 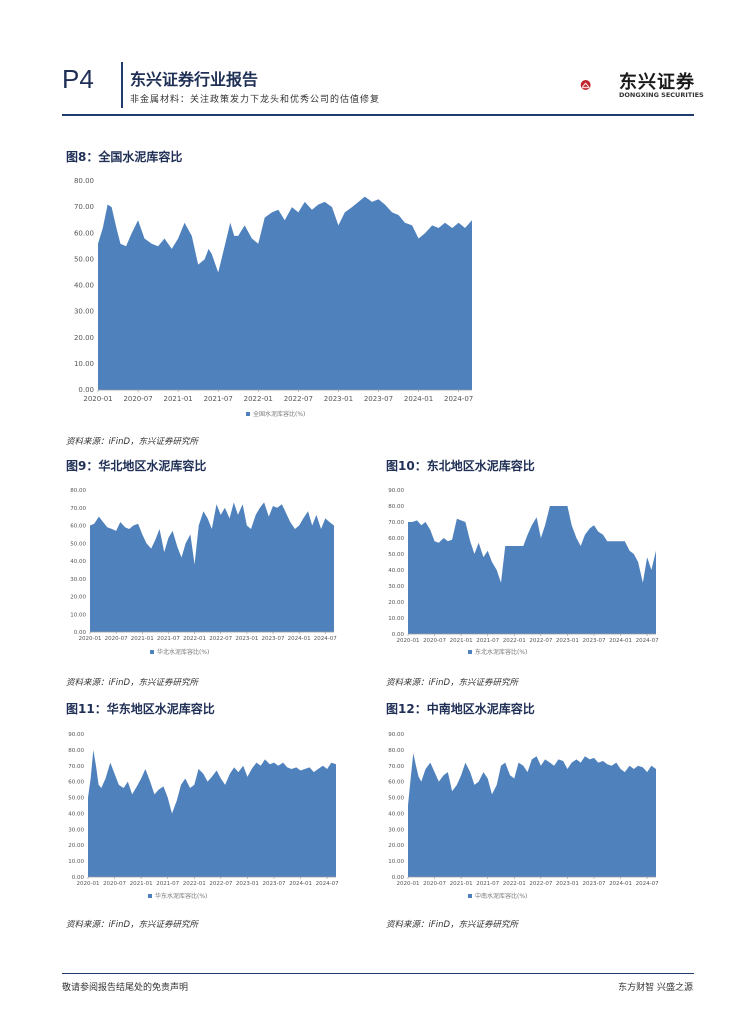 I want to click on legend-label: 华北水泥库容比(%), so click(x=183, y=652).